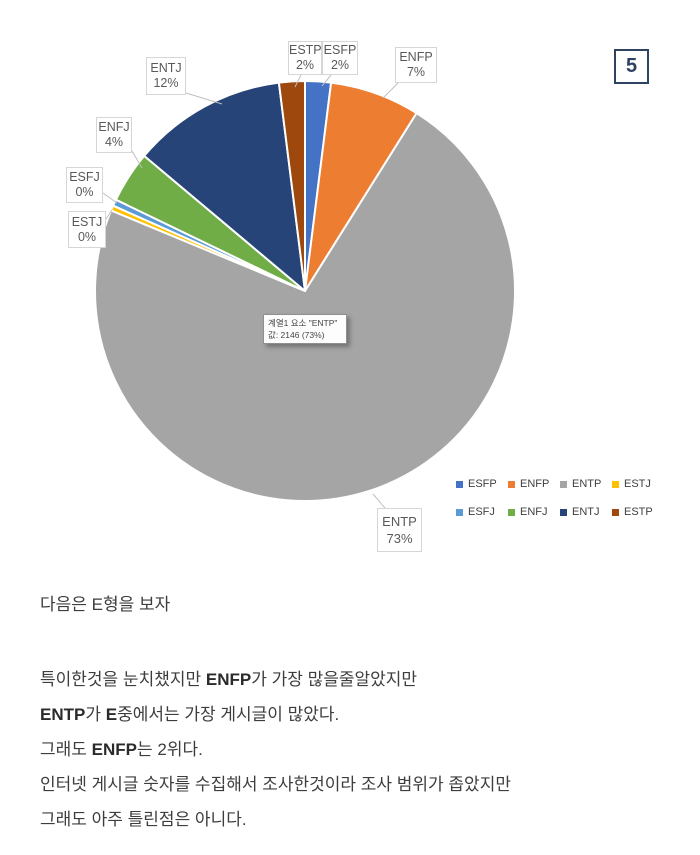  What do you see at coordinates (399, 530) in the screenshot?
I see `pie-label-entp: ENTP 73%` at bounding box center [399, 530].